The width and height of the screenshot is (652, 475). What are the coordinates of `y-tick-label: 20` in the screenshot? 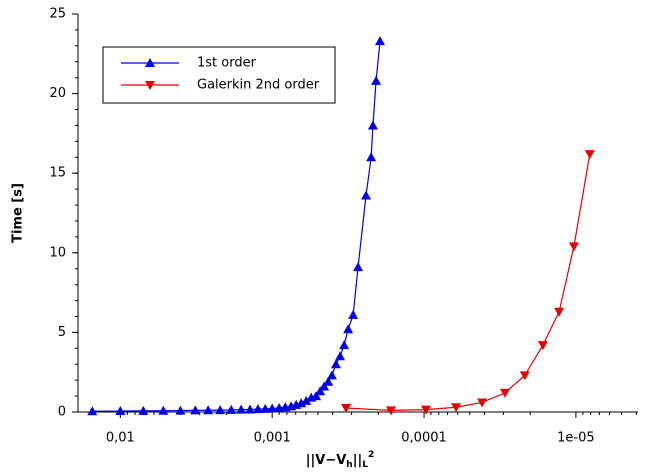 It's located at (57, 93).